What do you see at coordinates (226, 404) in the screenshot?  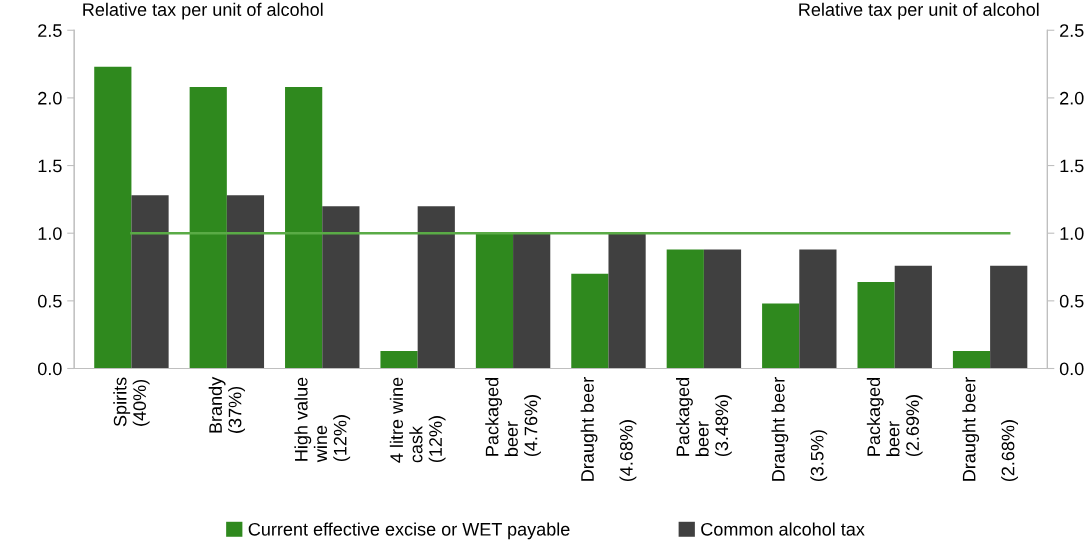 I see `x-tick-label: Brandy (37%)` at bounding box center [226, 404].